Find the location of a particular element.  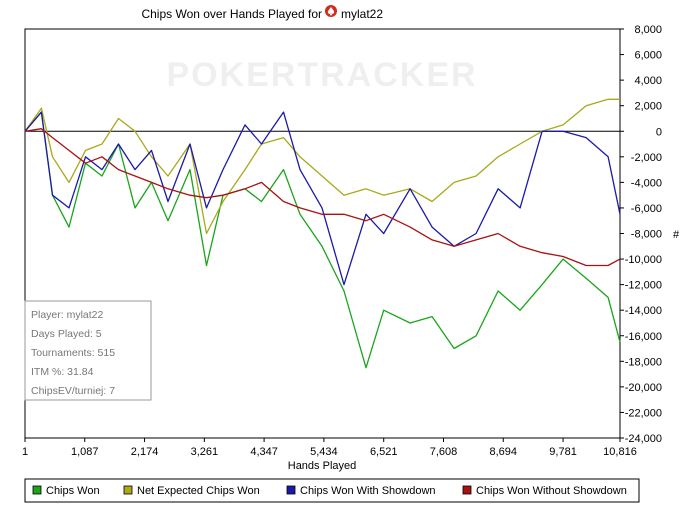

y-tick-label: -22,000 is located at coordinates (643, 413).